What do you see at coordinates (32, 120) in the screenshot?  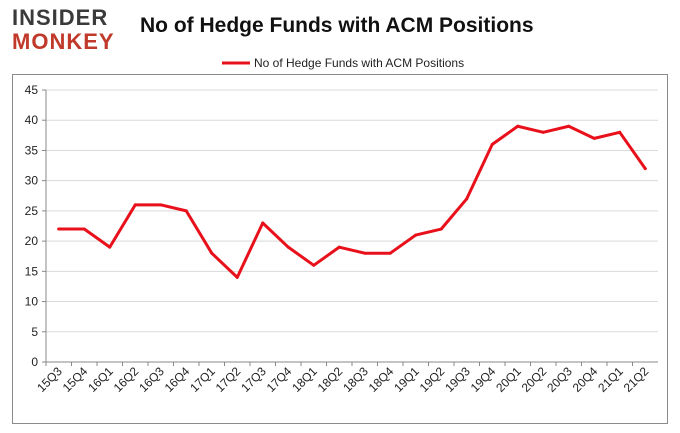 I see `y-tick-label-40: 40` at bounding box center [32, 120].